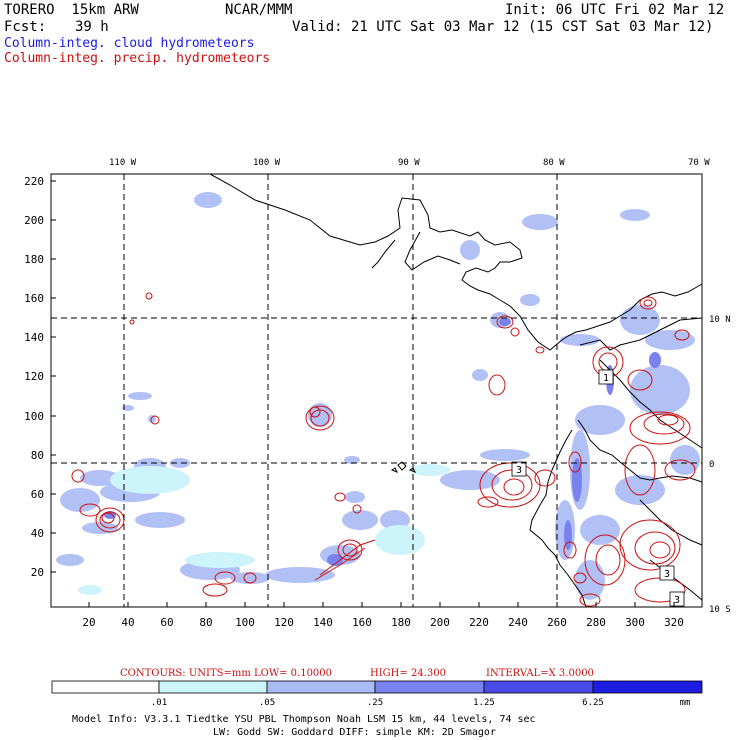 Image resolution: width=740 pixels, height=740 pixels. What do you see at coordinates (685, 703) in the screenshot?
I see `colorbar-unit: mm` at bounding box center [685, 703].